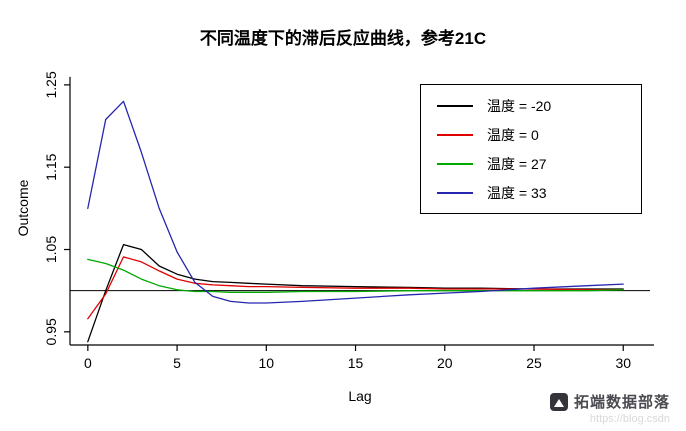  Describe the element at coordinates (267, 363) in the screenshot. I see `svg-text: 10` at that location.